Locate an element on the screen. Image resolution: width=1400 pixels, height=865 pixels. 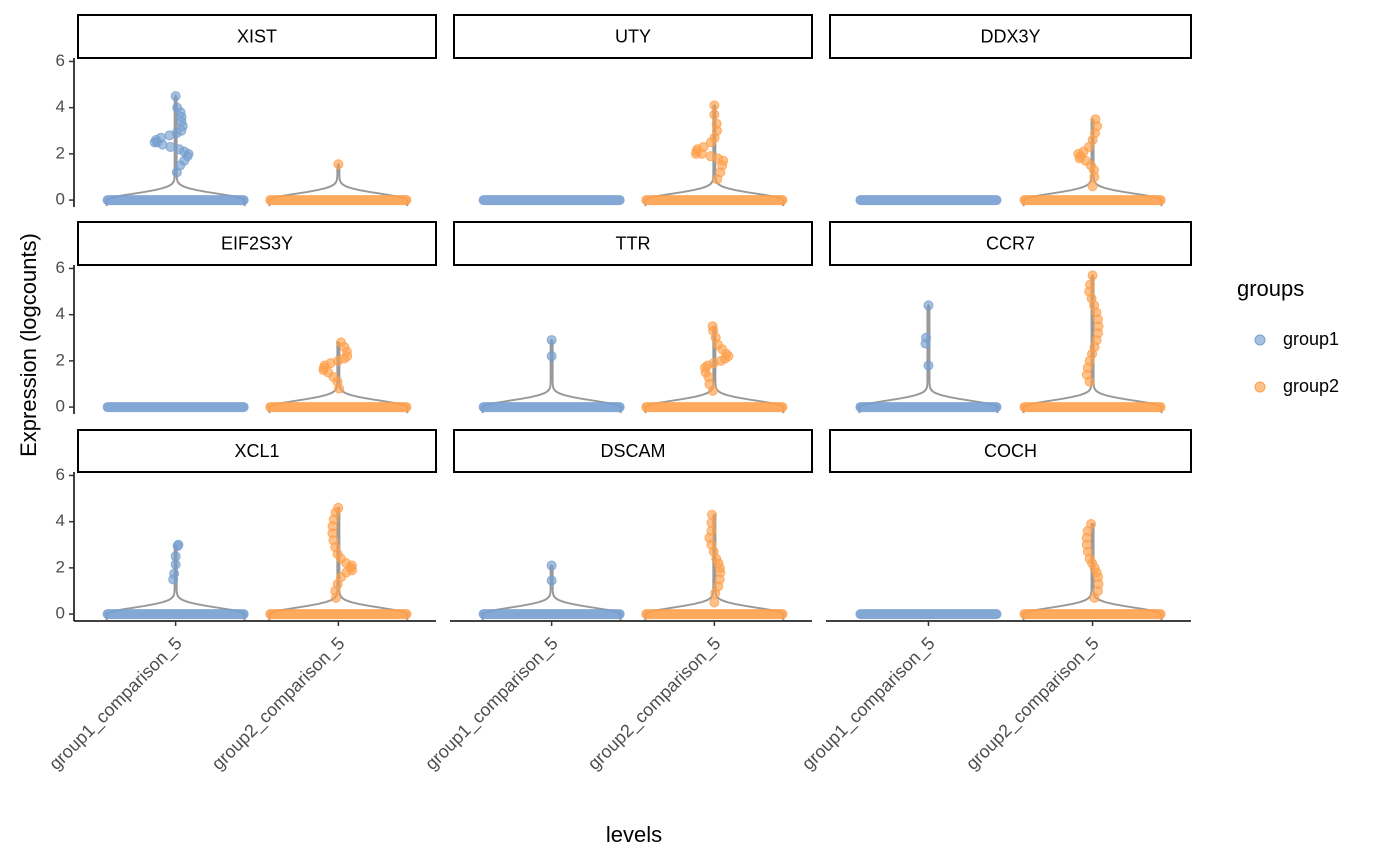
strip-label: CCR7 is located at coordinates (1010, 243).